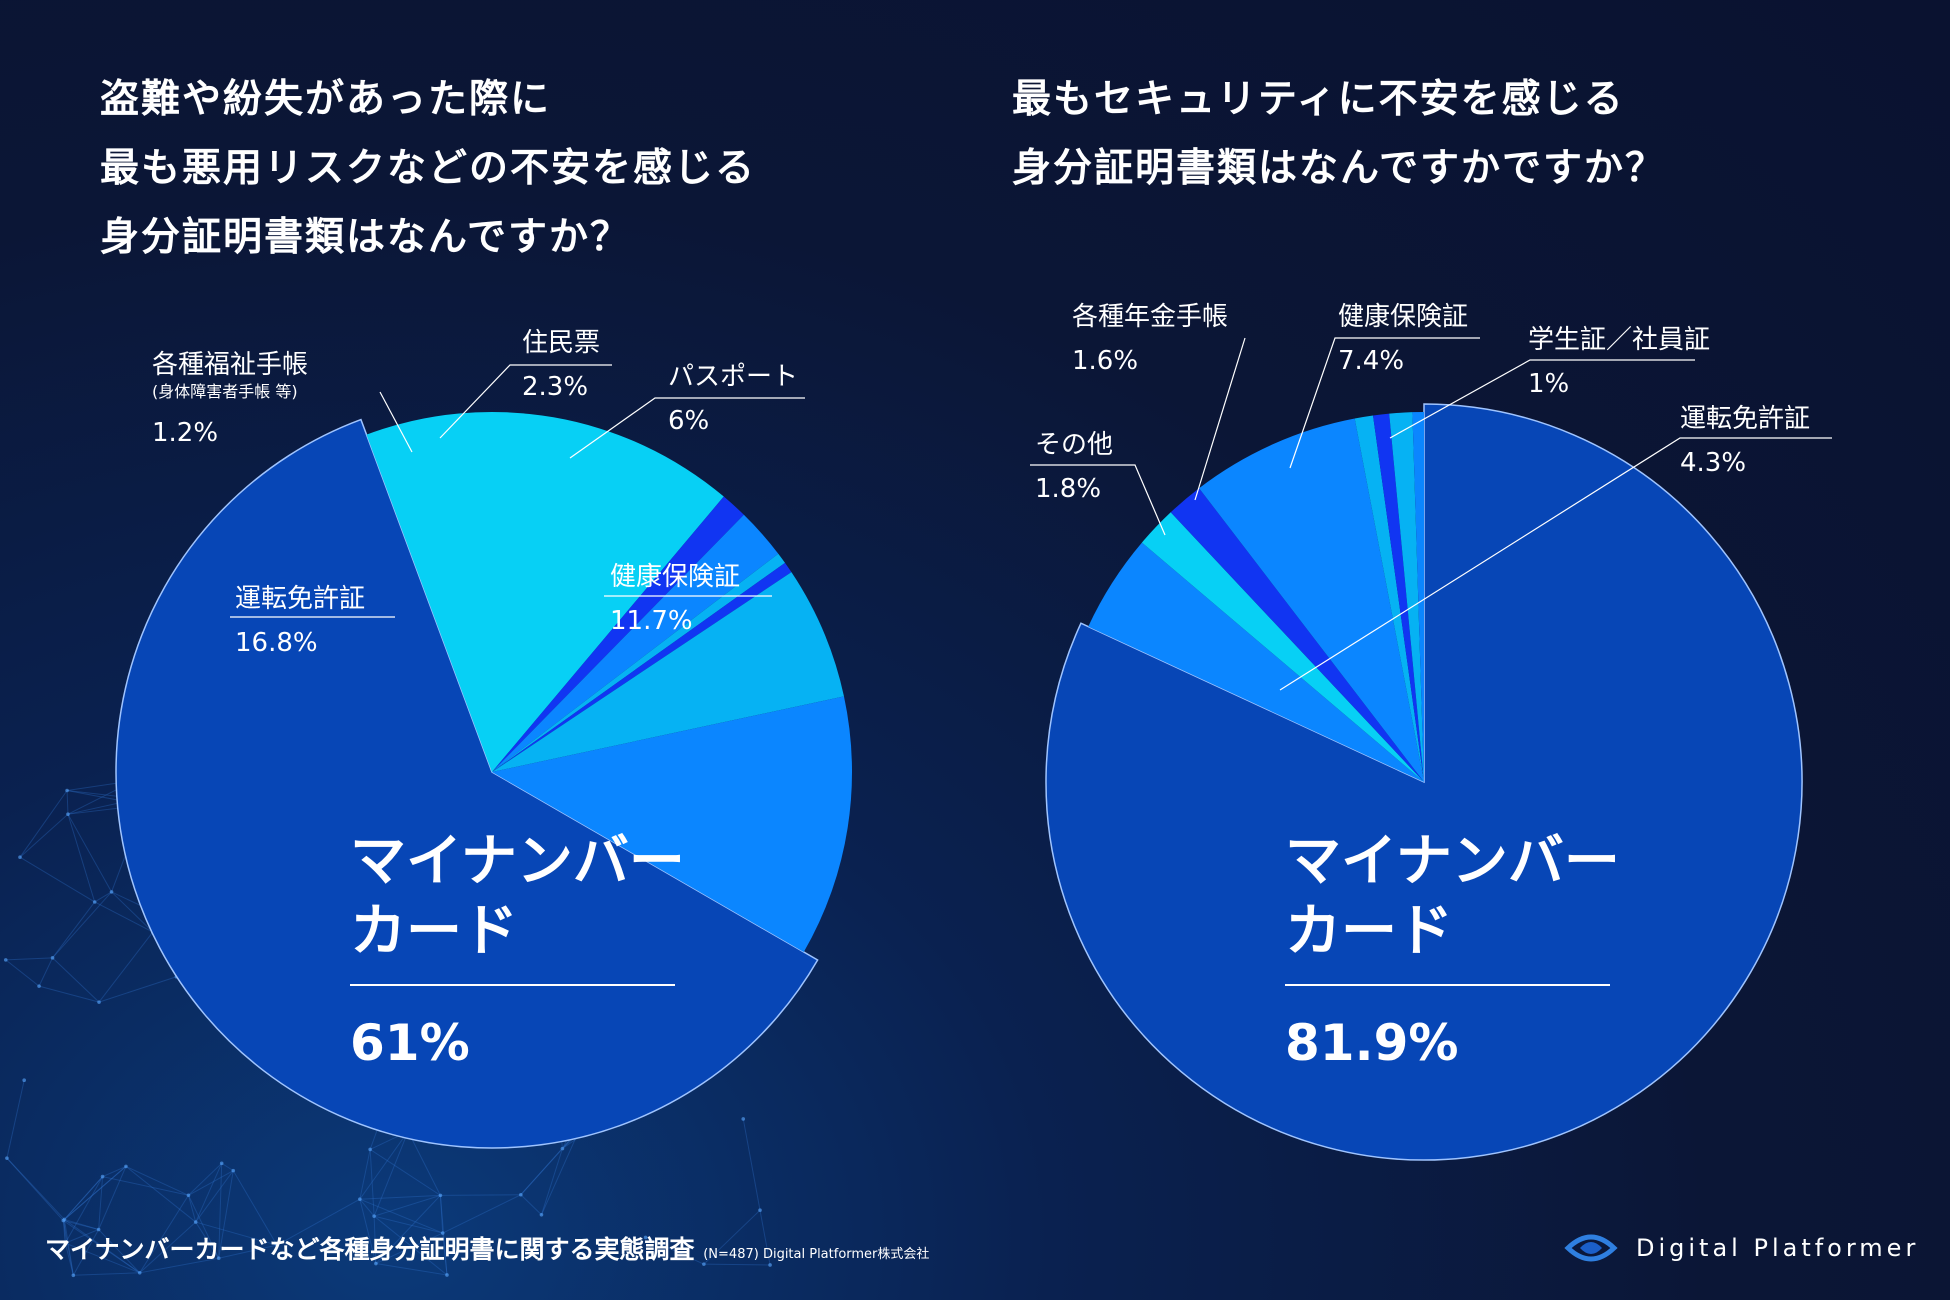 This screenshot has width=1950, height=1300. What do you see at coordinates (366, 237) in the screenshot?
I see `left-title-line-3: 身分証明書類はなんですか？` at bounding box center [366, 237].